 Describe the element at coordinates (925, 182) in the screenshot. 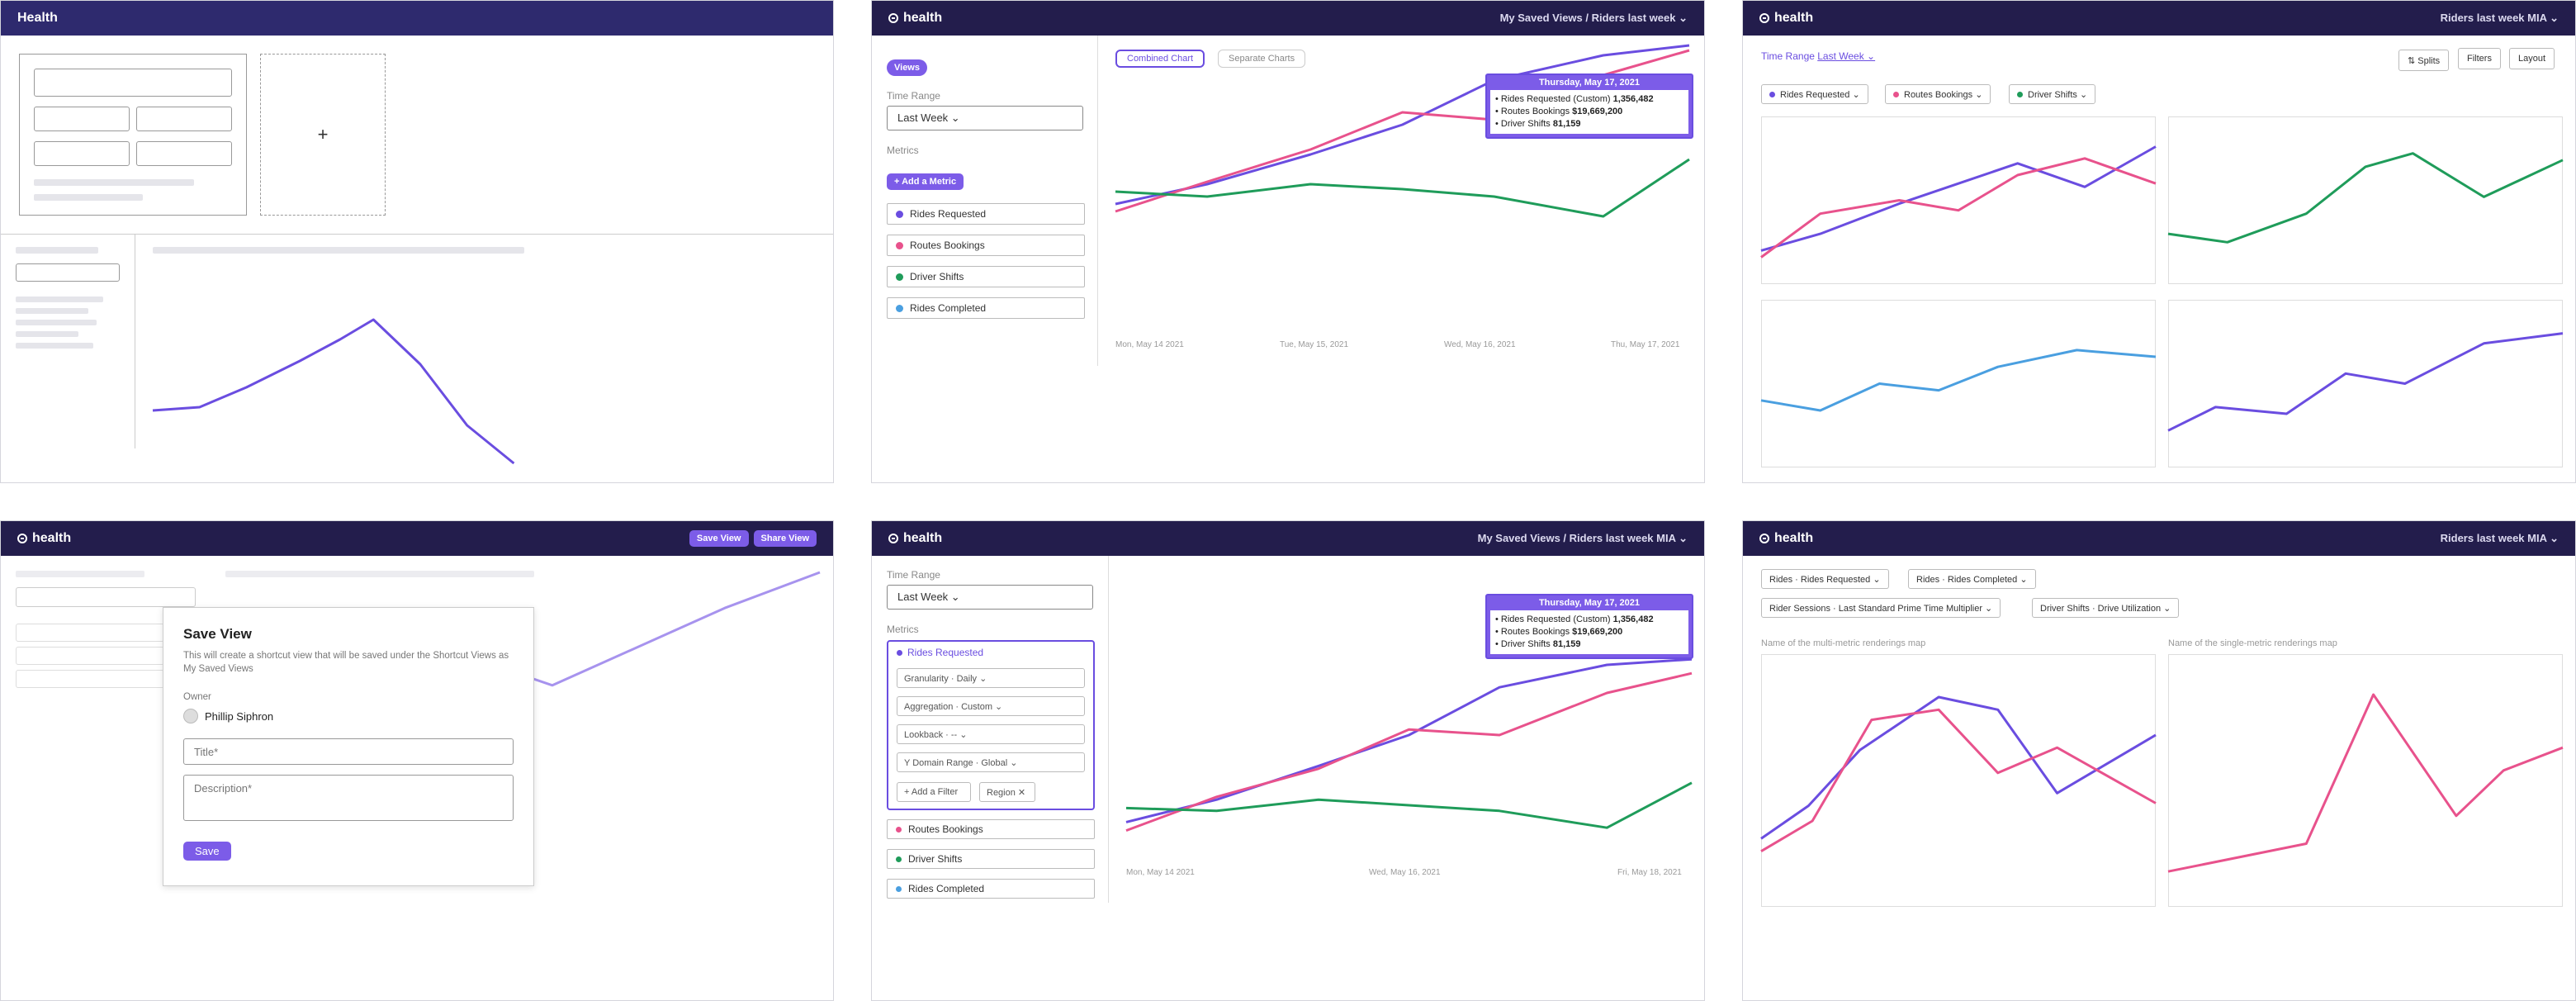

I see `add-metric-button: + Add a Metric` at that location.